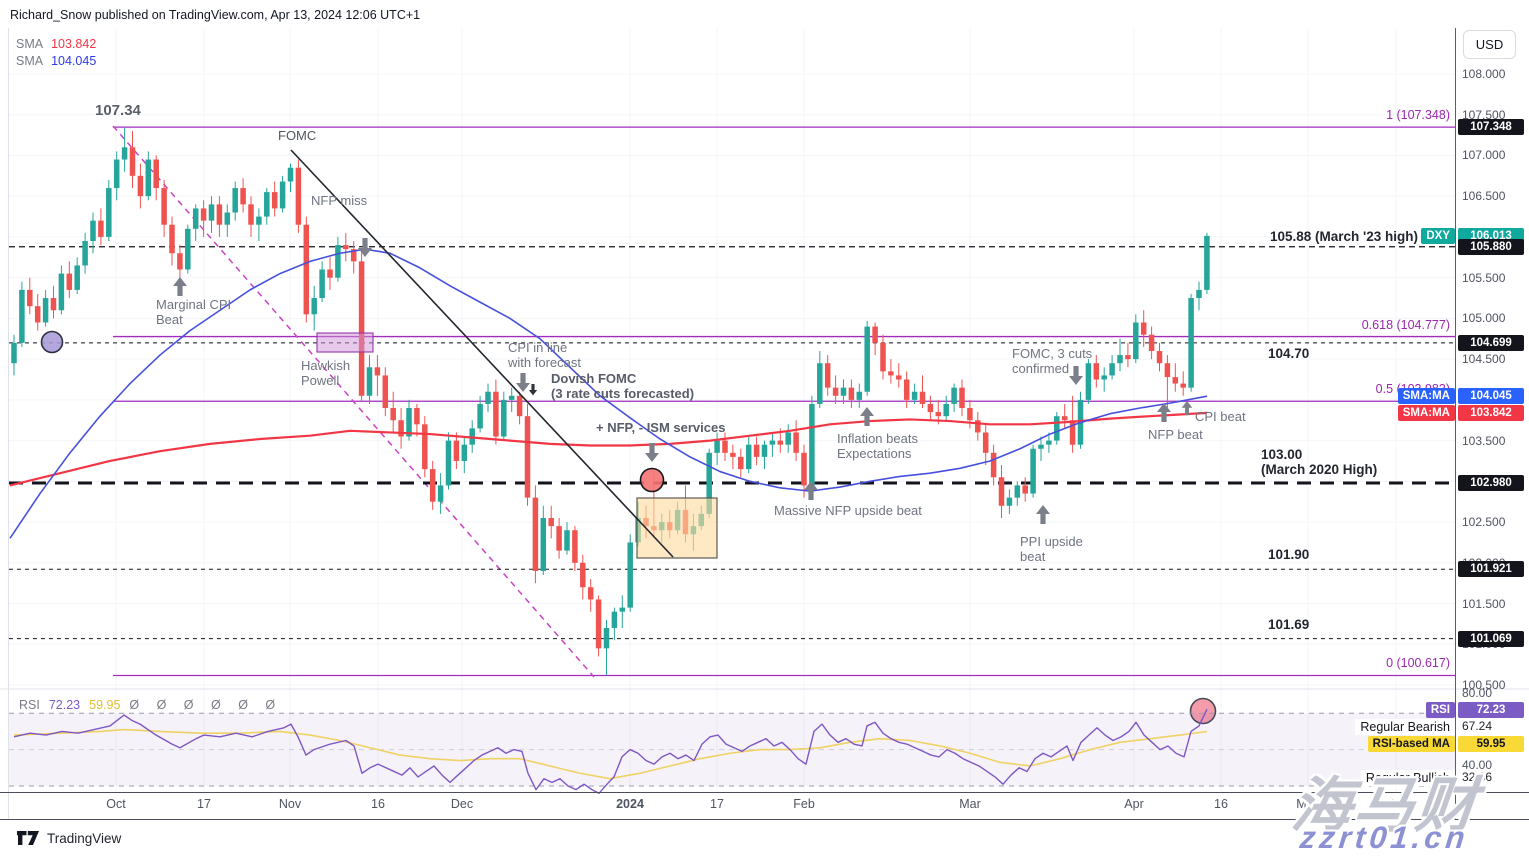 The height and width of the screenshot is (857, 1529). What do you see at coordinates (29, 705) in the screenshot?
I see `rsi-label: RSI` at bounding box center [29, 705].